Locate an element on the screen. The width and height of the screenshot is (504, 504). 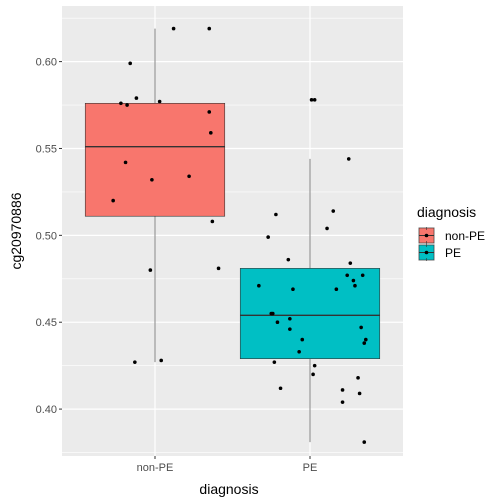
legend-label: non-PE is located at coordinates (465, 236).